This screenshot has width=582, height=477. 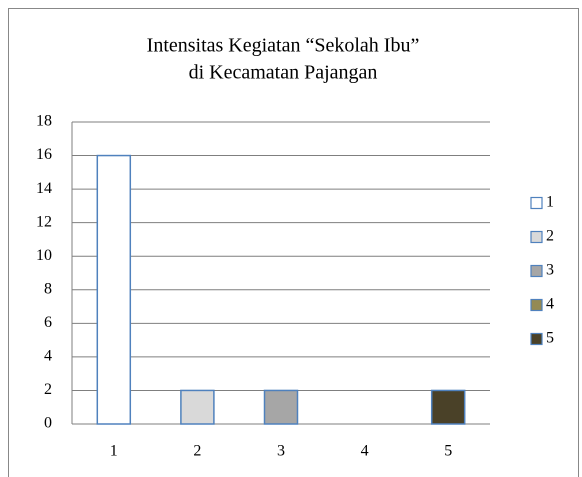 What do you see at coordinates (44, 154) in the screenshot?
I see `y-tick-label: 16` at bounding box center [44, 154].